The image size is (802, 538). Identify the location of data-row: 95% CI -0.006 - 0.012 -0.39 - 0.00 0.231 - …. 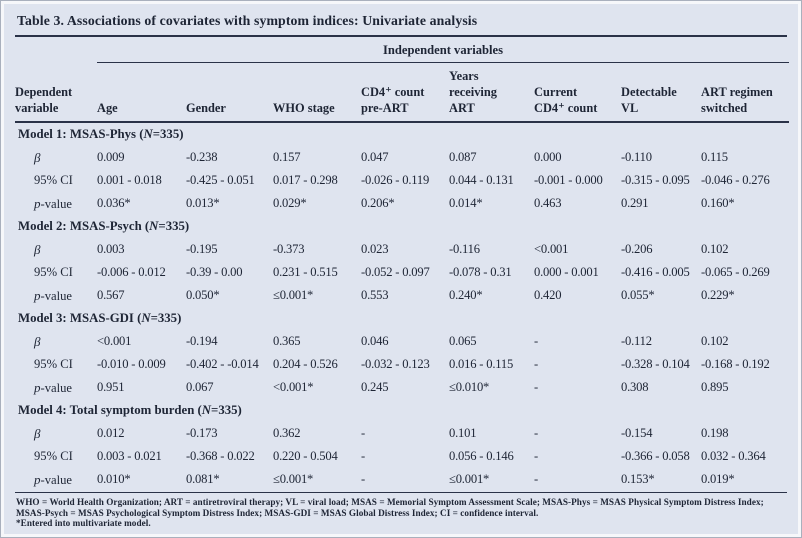
(402, 272).